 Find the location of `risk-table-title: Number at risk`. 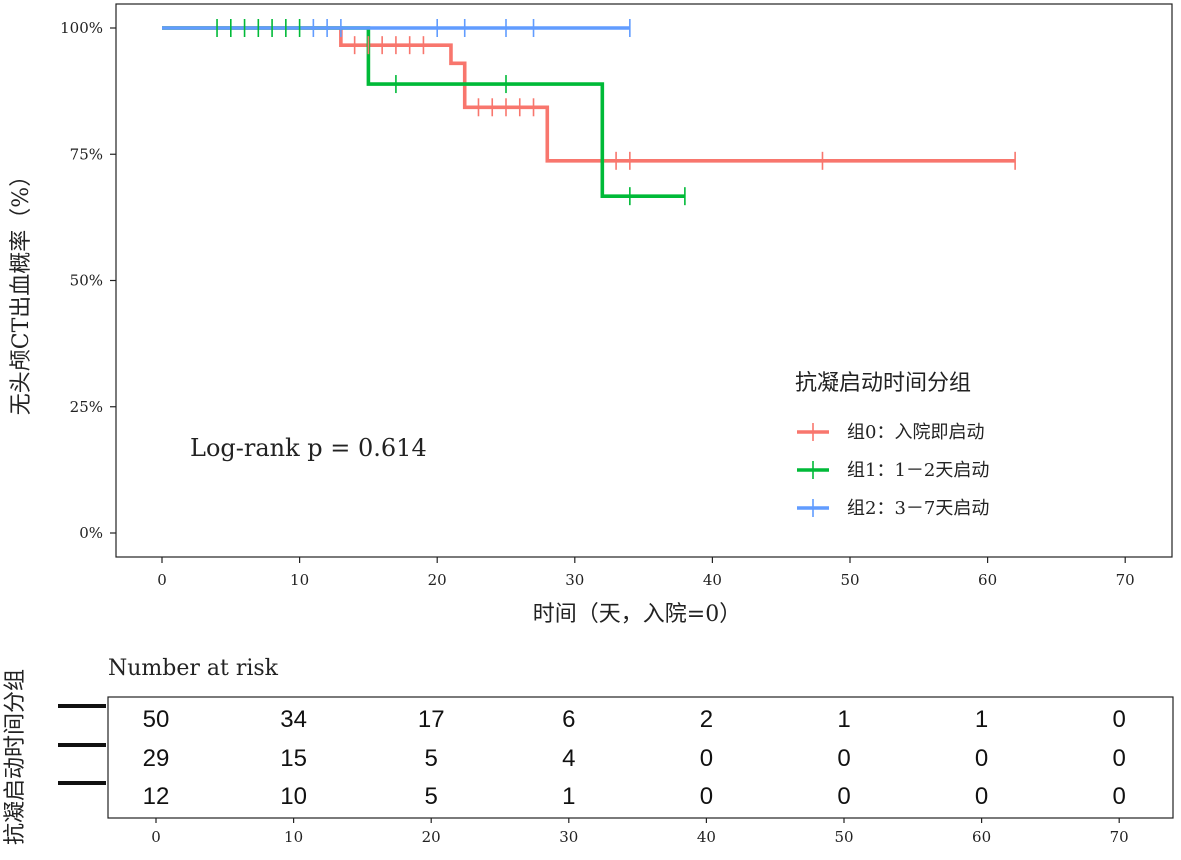

risk-table-title: Number at risk is located at coordinates (193, 668).